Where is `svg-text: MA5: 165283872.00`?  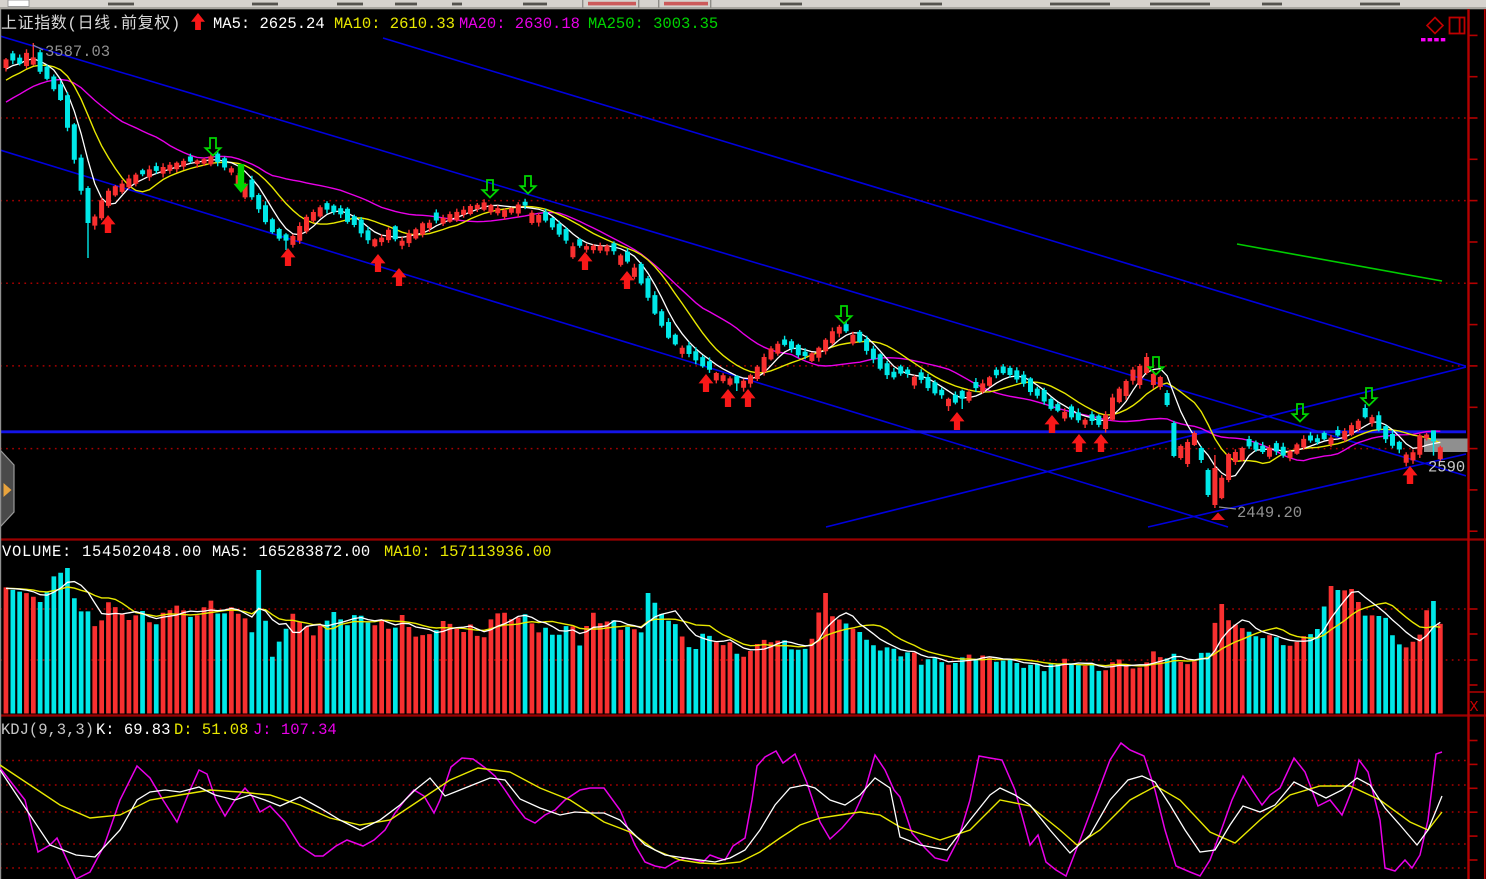 svg-text: MA5: 165283872.00 is located at coordinates (291, 552).